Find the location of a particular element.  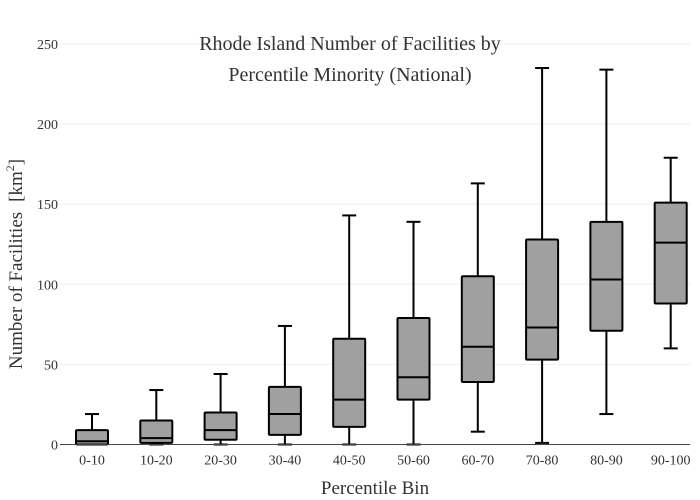

y-axis-unit-close: ] is located at coordinates (16, 162).